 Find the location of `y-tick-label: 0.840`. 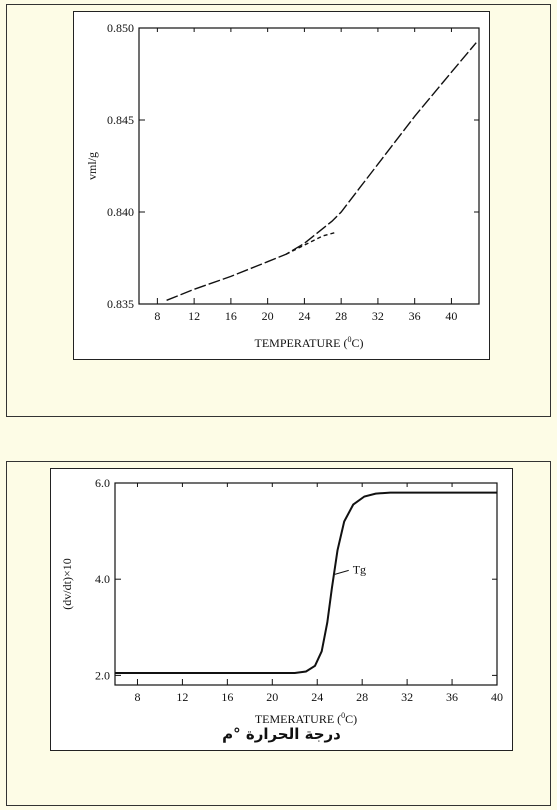

y-tick-label: 0.840 is located at coordinates (120, 212).